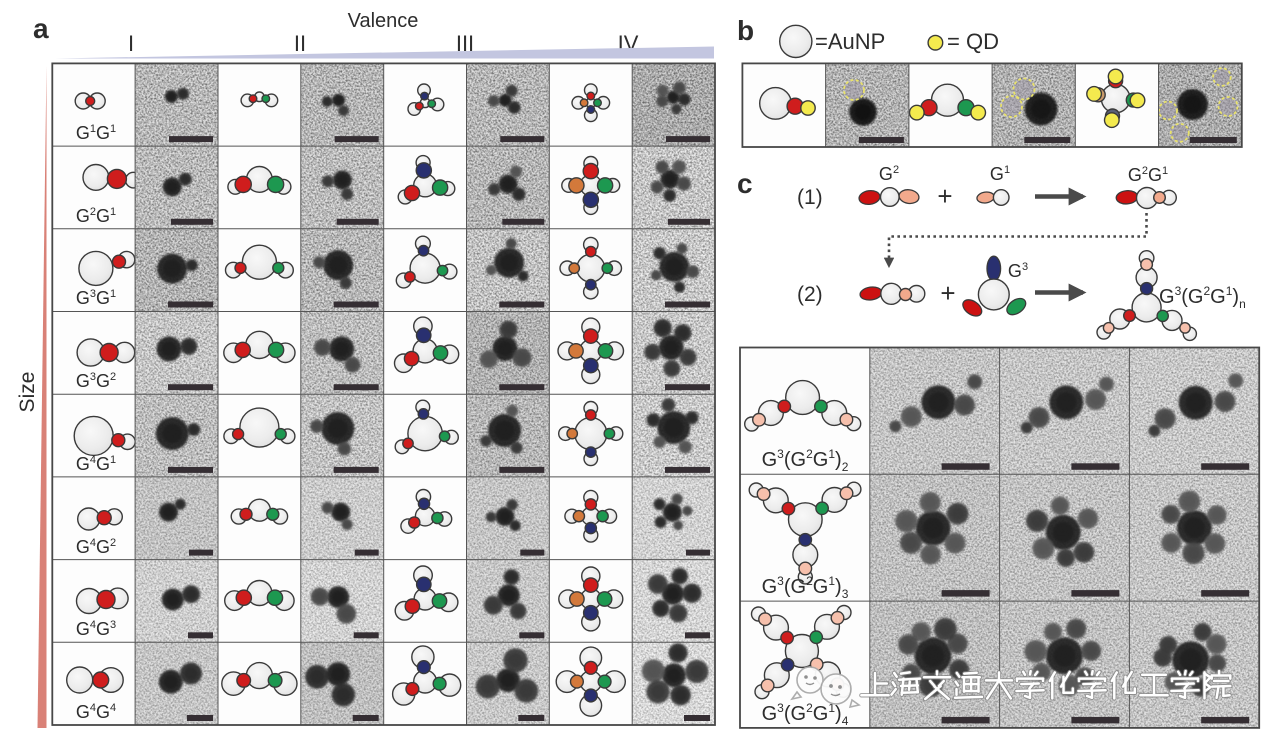  What do you see at coordinates (745, 183) in the screenshot?
I see `svg-text: c` at bounding box center [745, 183].